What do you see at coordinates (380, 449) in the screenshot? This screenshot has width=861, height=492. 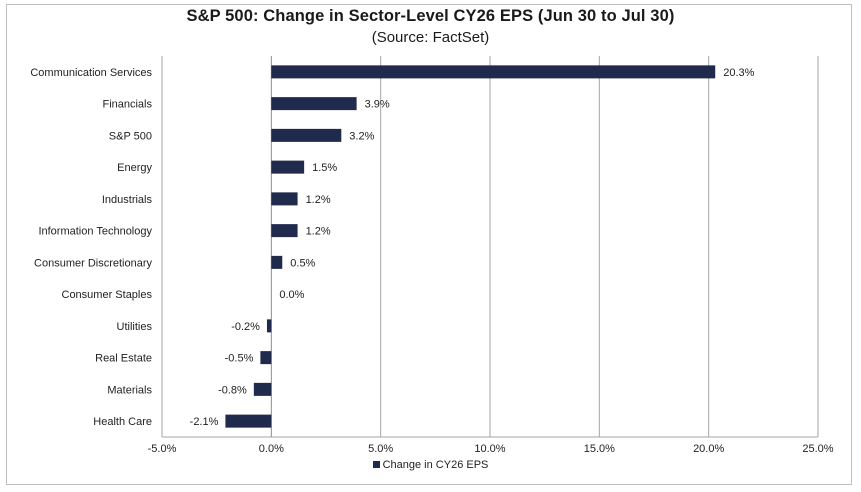 I see `x-tick-label: 5.0%` at bounding box center [380, 449].